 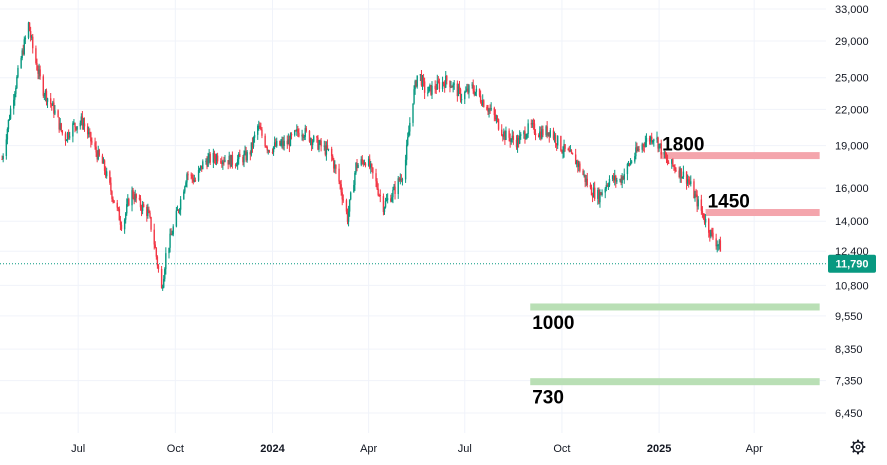 What do you see at coordinates (417, 449) in the screenshot?
I see `x-axis: Jul Oct 2024 Apr Jul Oct 2025 Apr` at bounding box center [417, 449].